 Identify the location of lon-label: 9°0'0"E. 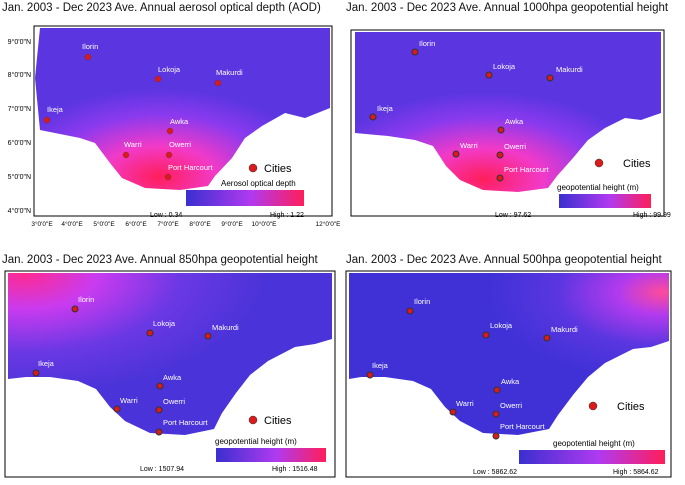
(232, 224).